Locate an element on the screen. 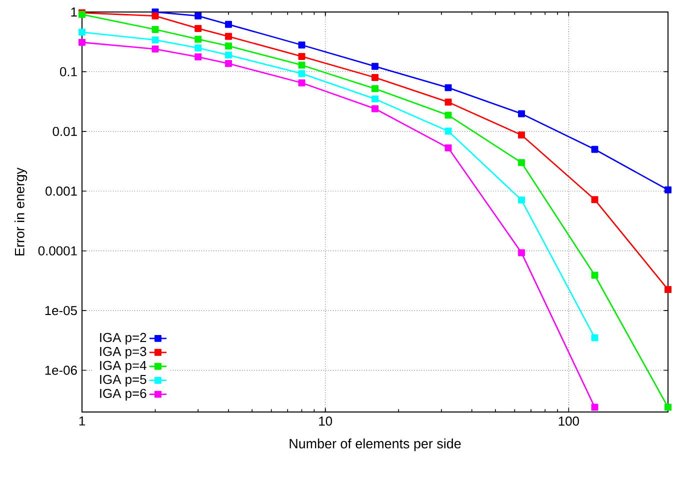  x-tick-label: 100 is located at coordinates (568, 421).